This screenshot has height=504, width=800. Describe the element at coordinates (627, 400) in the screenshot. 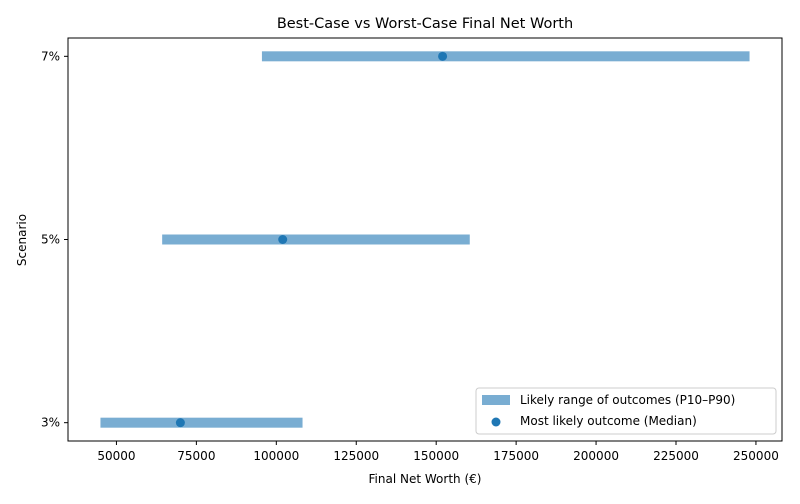

I see `legend-range-label: Likely range of outcomes (P10–P90)` at that location.